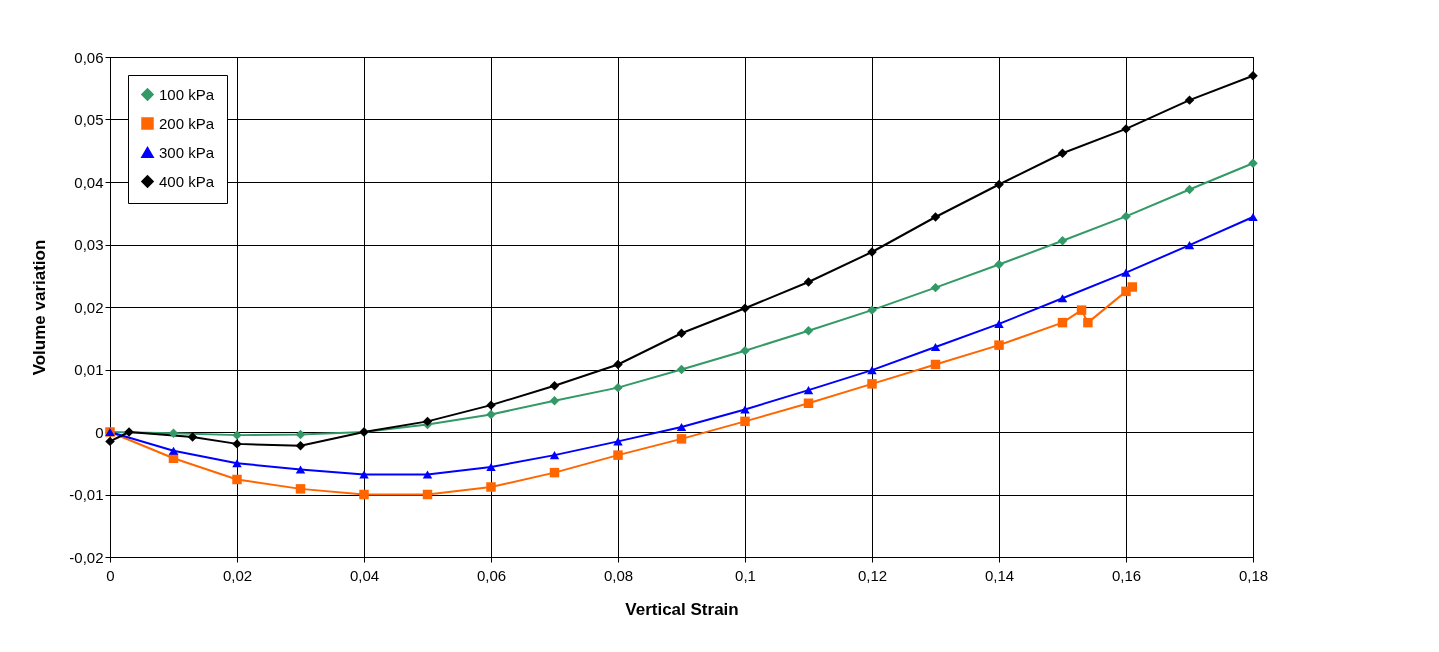 Image resolution: width=1439 pixels, height=652 pixels. Describe the element at coordinates (187, 181) in the screenshot. I see `legend-label: 400 kPa` at that location.